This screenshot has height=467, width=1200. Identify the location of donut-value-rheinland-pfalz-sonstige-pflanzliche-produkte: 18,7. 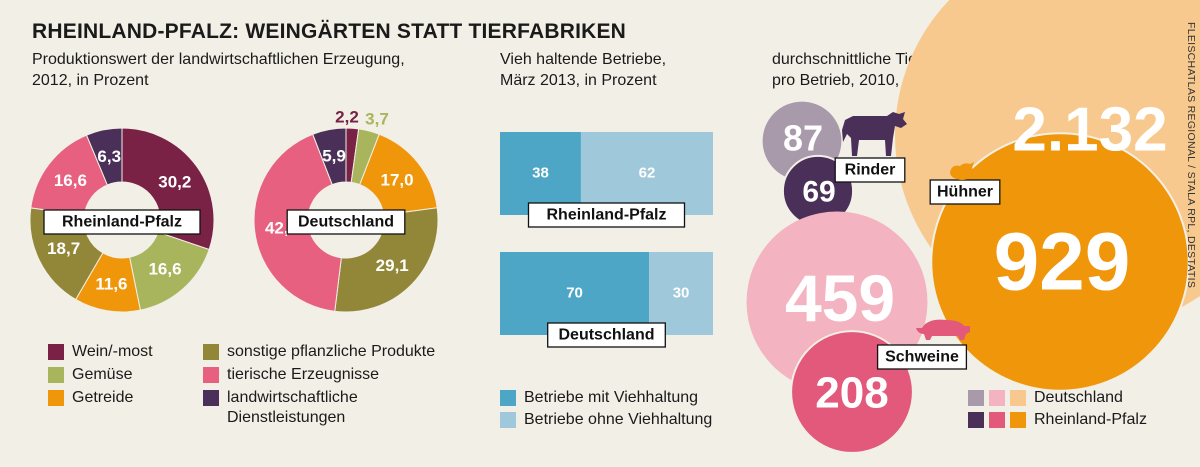
(63, 248).